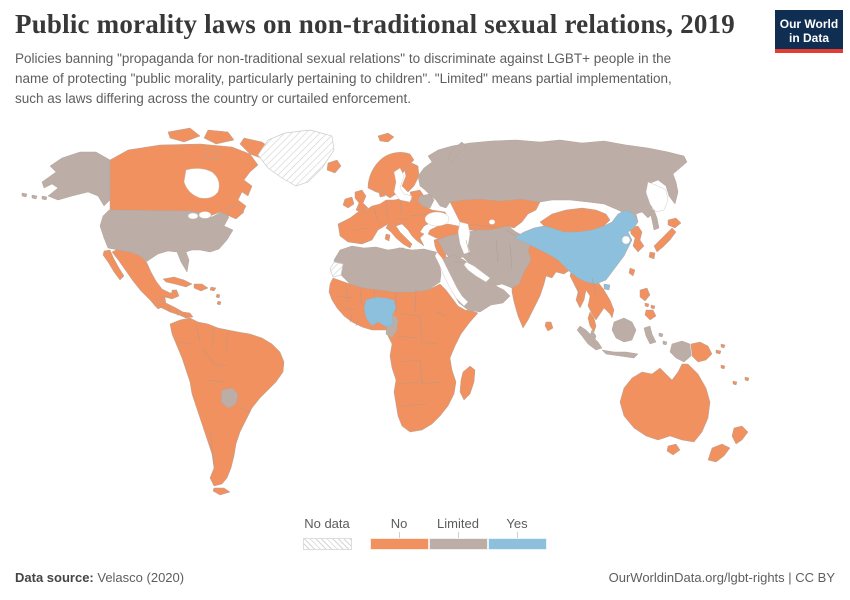 Image resolution: width=850 pixels, height=600 pixels. Describe the element at coordinates (650, 335) in the screenshot. I see `region-sulawesi` at that location.